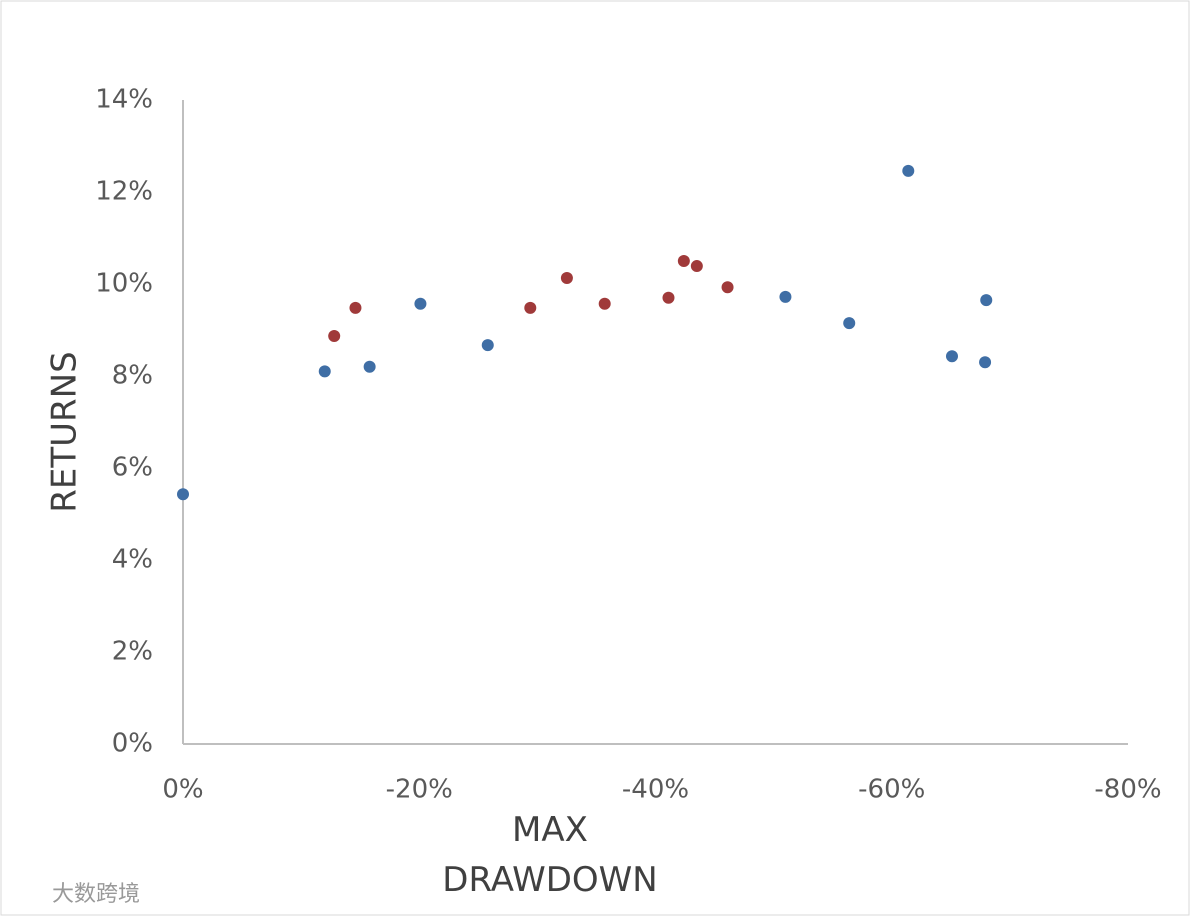 This screenshot has height=916, width=1190. I want to click on y-tick-label: 12%, so click(124, 192).